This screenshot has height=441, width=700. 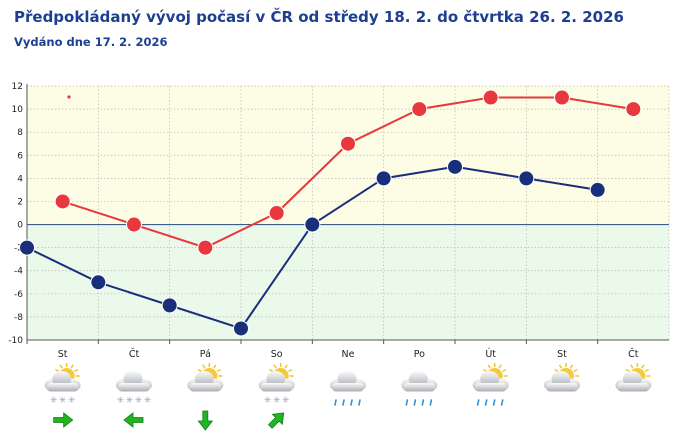 What do you see at coordinates (348, 354) in the screenshot?
I see `day-label: Ne` at bounding box center [348, 354].